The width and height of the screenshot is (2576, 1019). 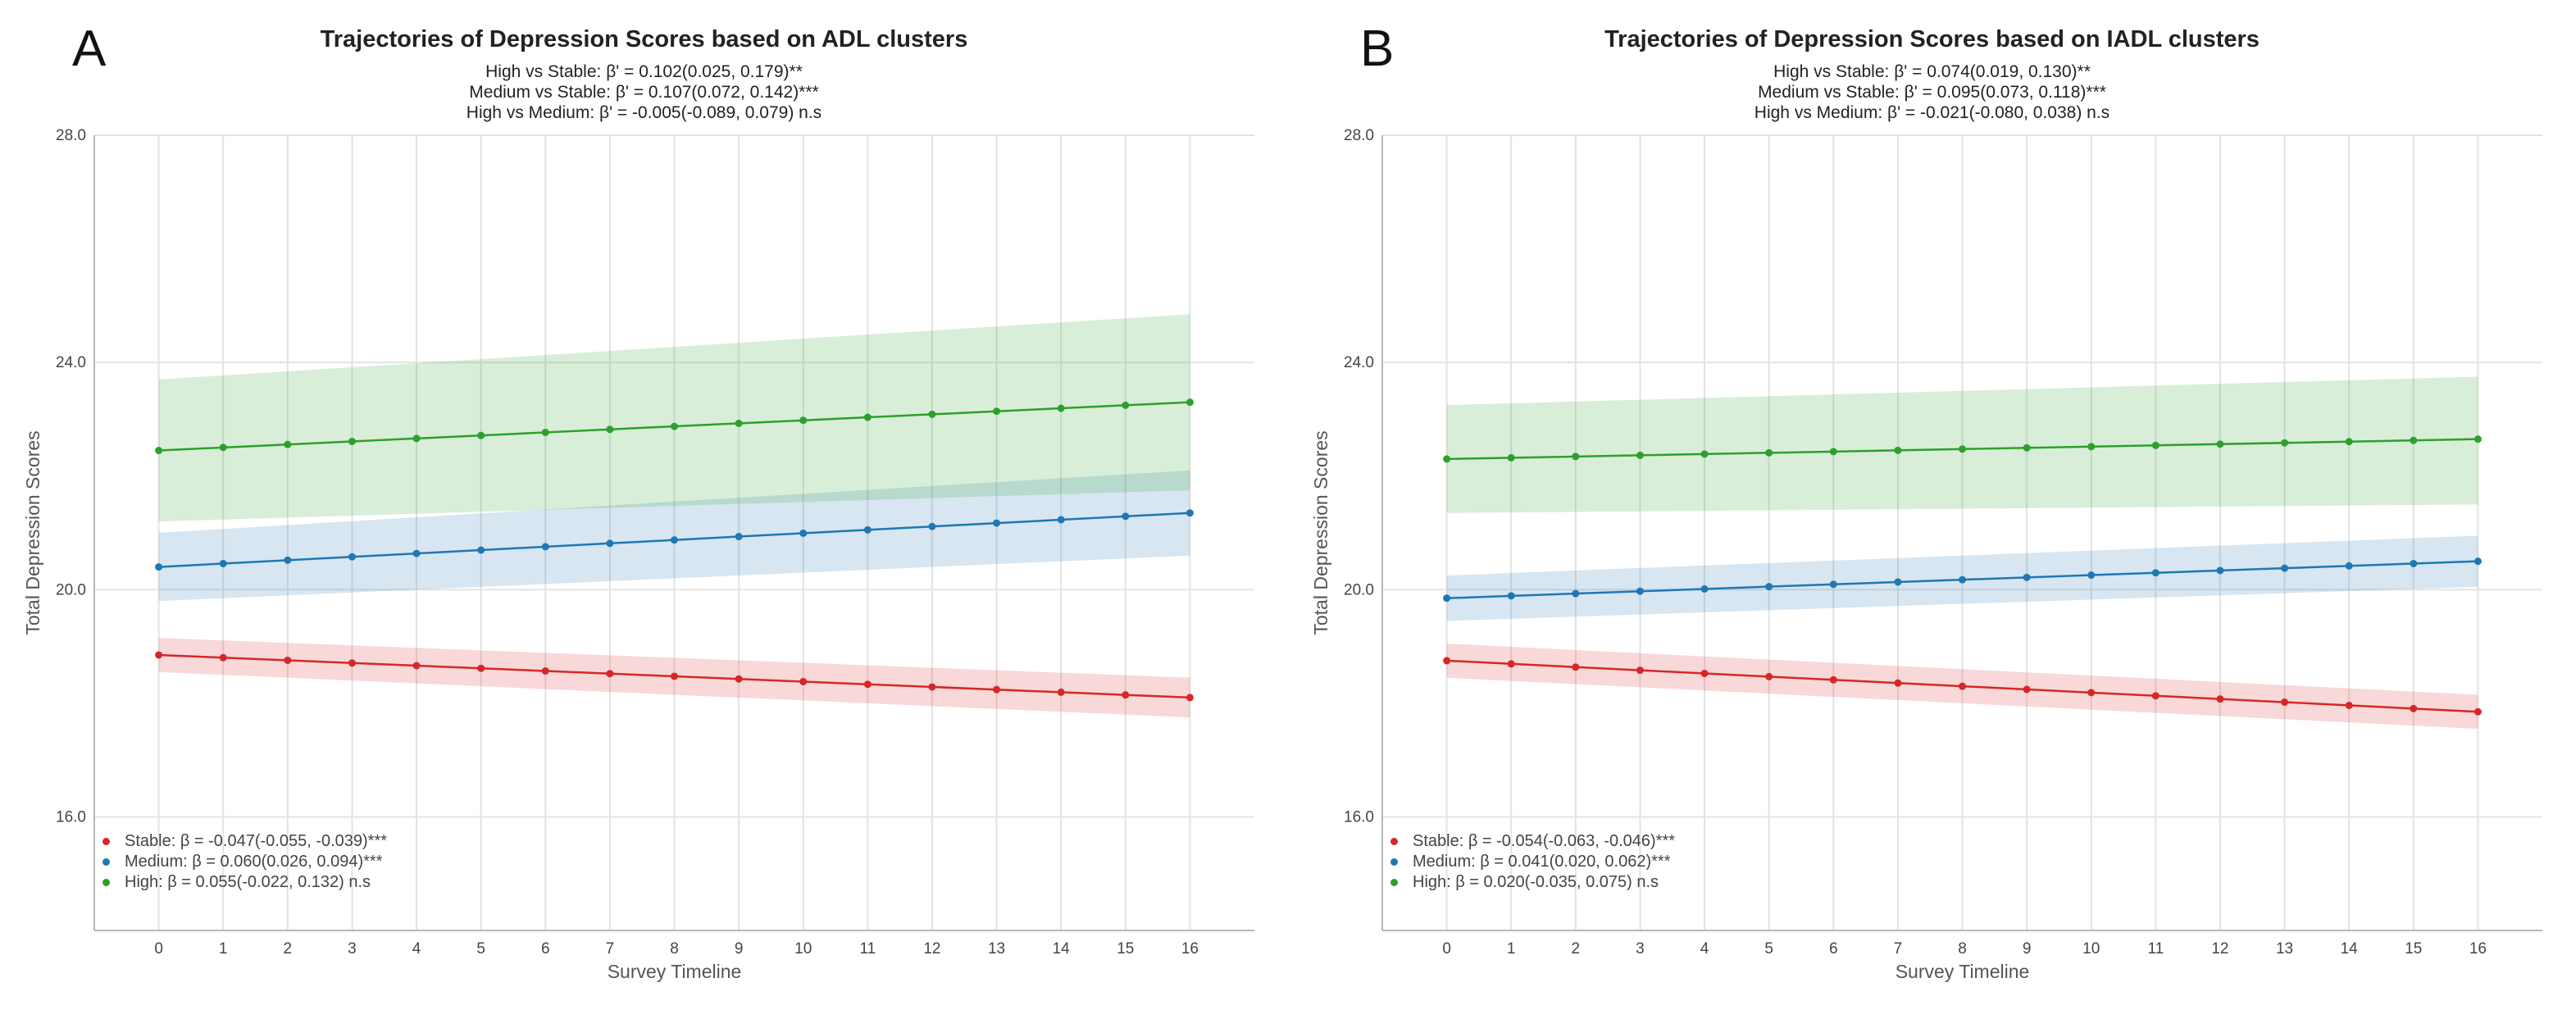 What do you see at coordinates (996, 949) in the screenshot?
I see `x-tick-label: 13` at bounding box center [996, 949].